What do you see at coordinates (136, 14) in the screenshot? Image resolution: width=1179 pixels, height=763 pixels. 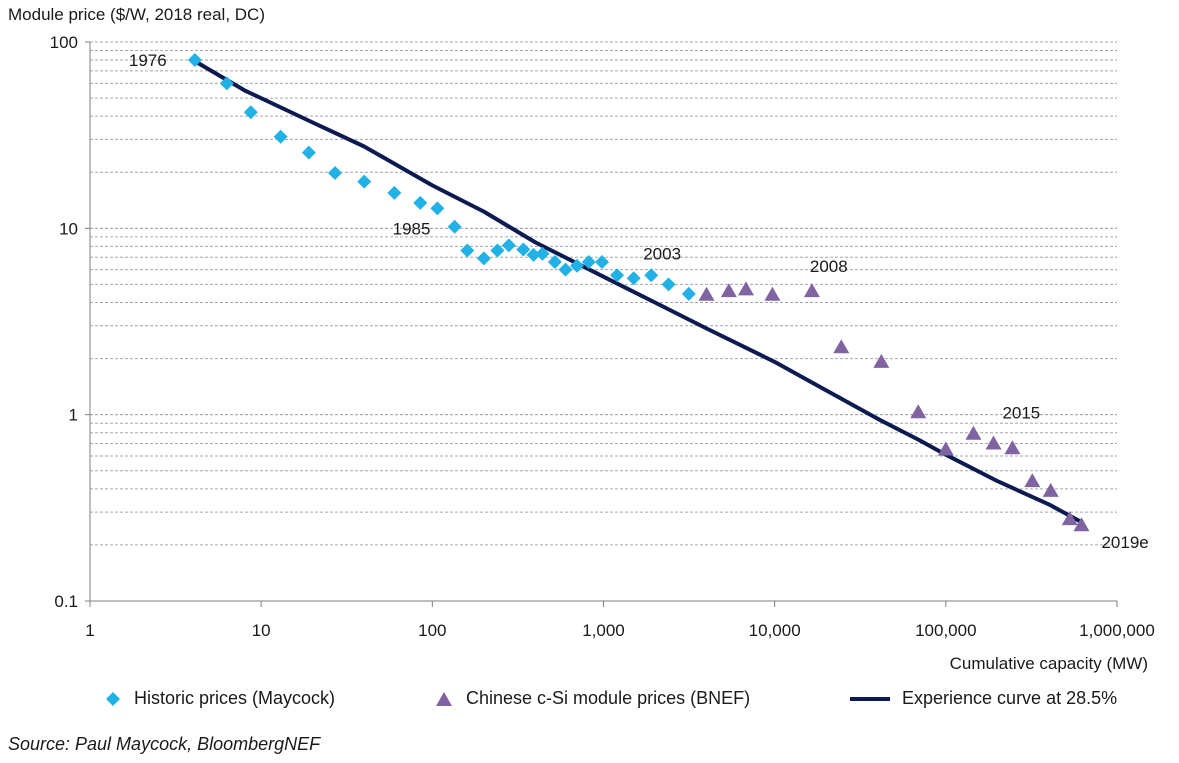 I see `y-axis-title: Module price ($/W, 2018 real, DC)` at bounding box center [136, 14].